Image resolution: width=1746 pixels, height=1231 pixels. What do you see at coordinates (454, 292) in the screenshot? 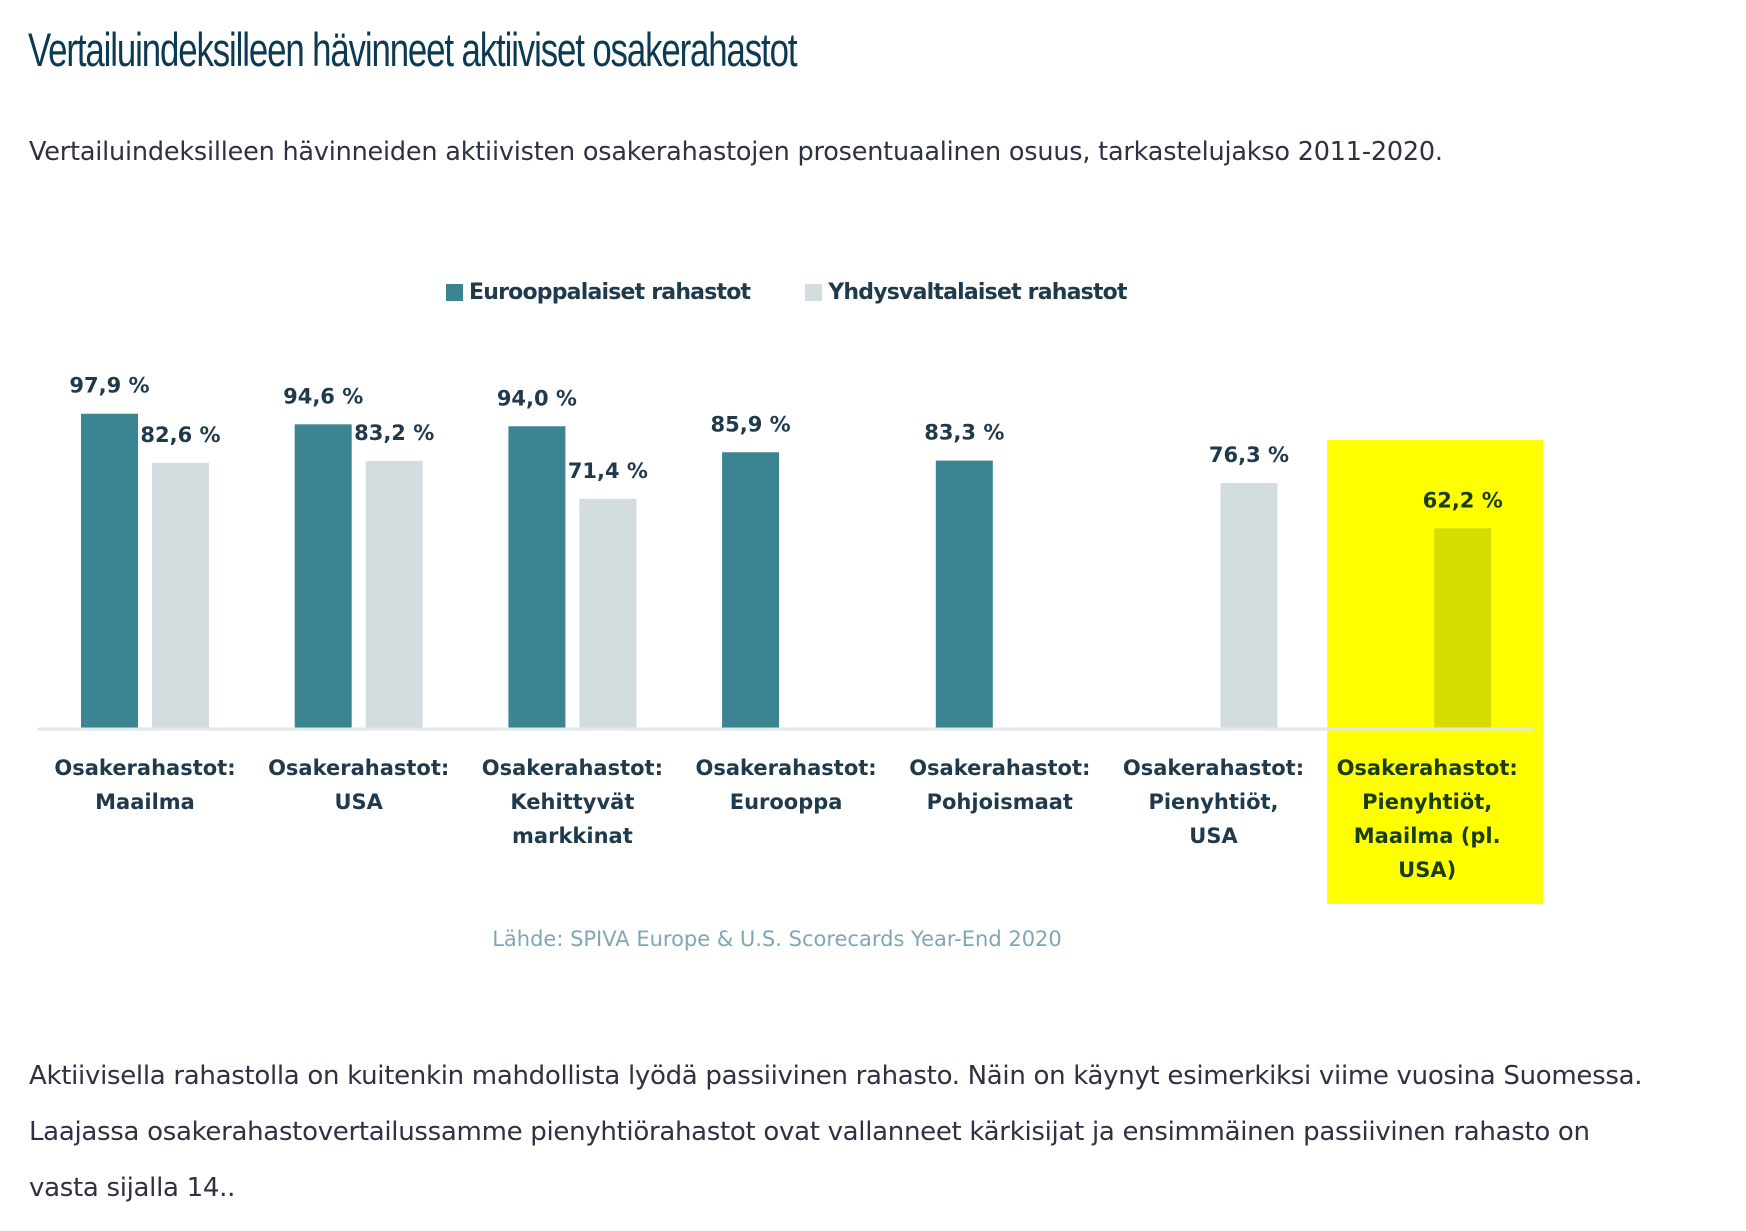
I see `legend-swatch-european` at bounding box center [454, 292].